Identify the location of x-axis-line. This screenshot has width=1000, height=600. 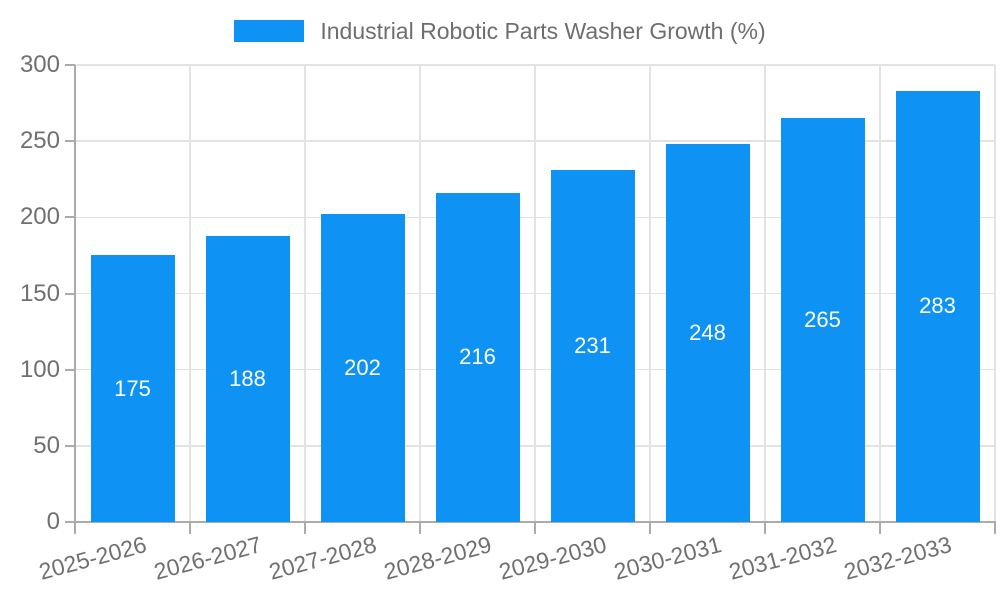
(535, 522).